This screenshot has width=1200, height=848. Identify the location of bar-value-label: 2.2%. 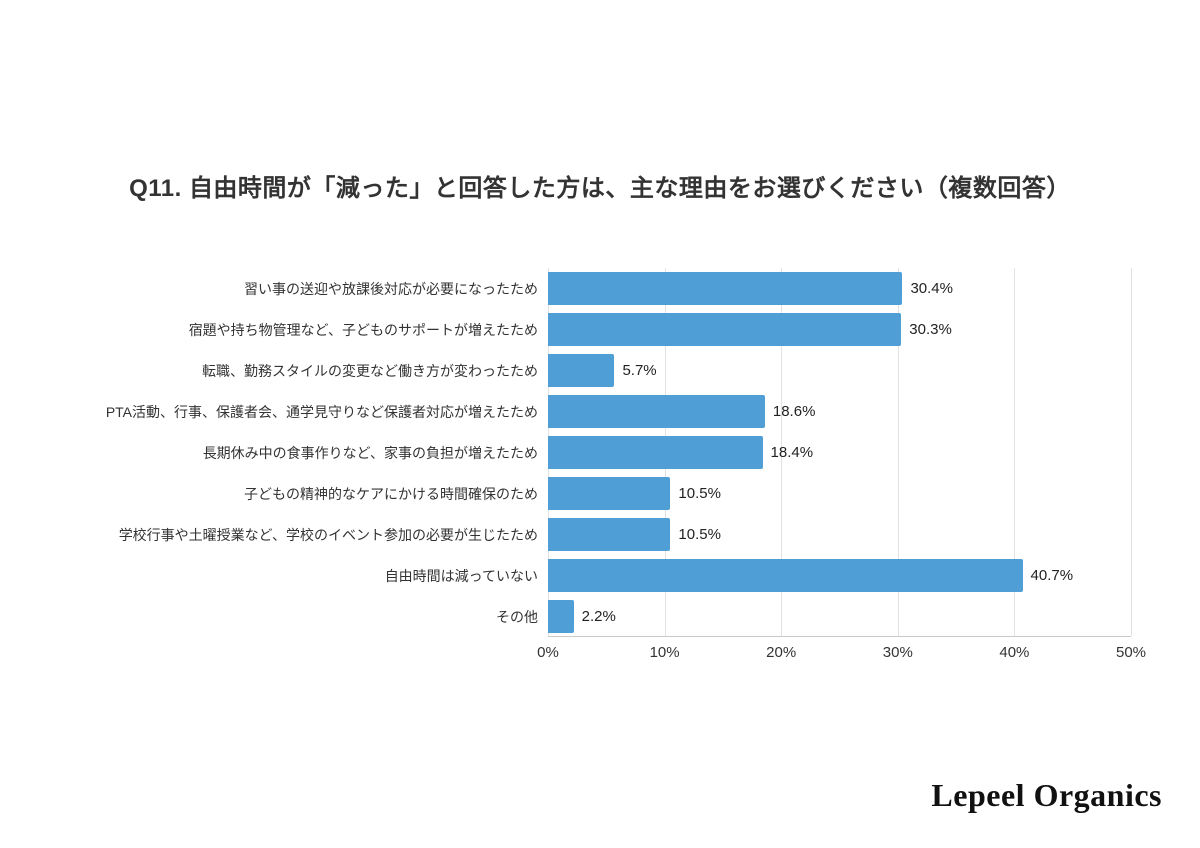
(598, 616).